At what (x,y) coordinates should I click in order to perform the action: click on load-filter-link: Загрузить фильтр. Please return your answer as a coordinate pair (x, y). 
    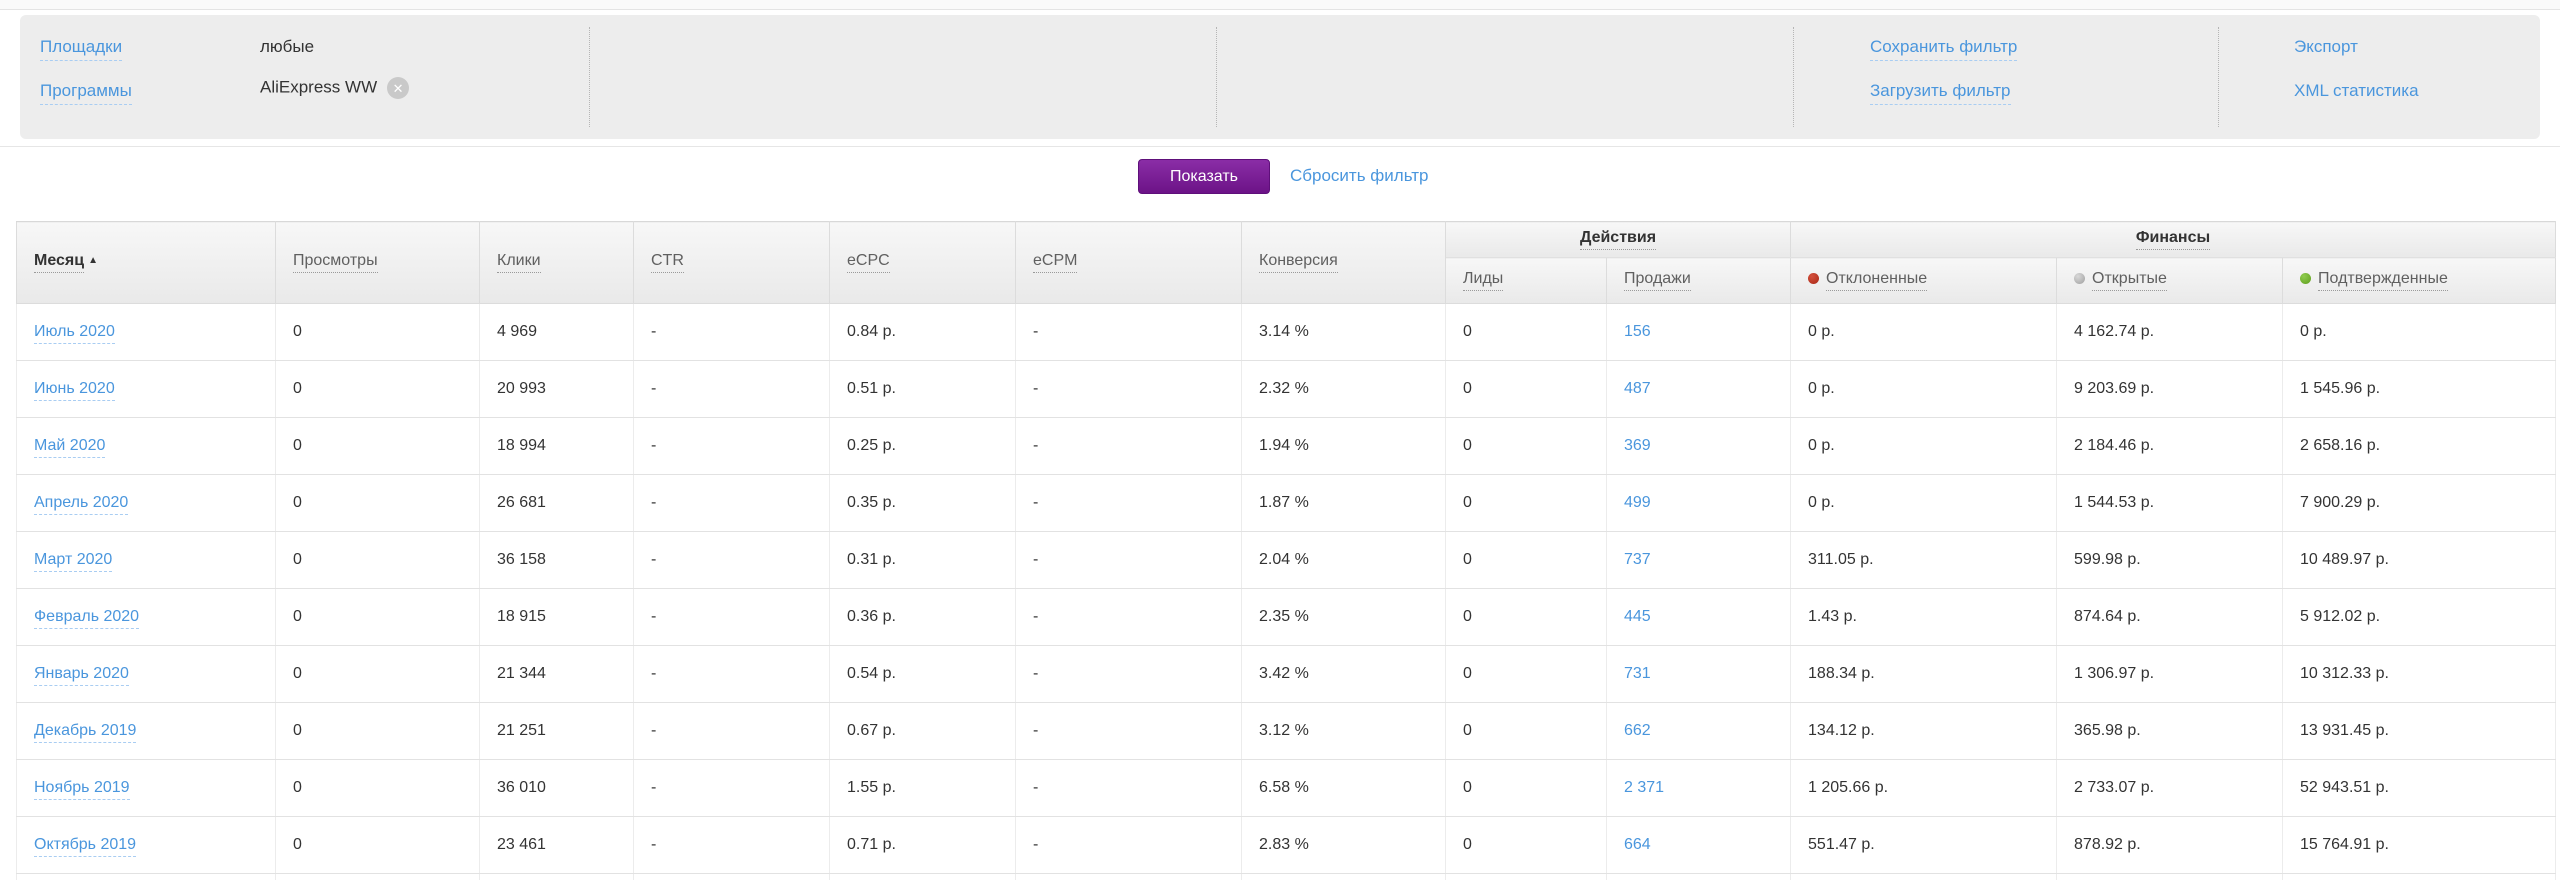
    Looking at the image, I should click on (1940, 93).